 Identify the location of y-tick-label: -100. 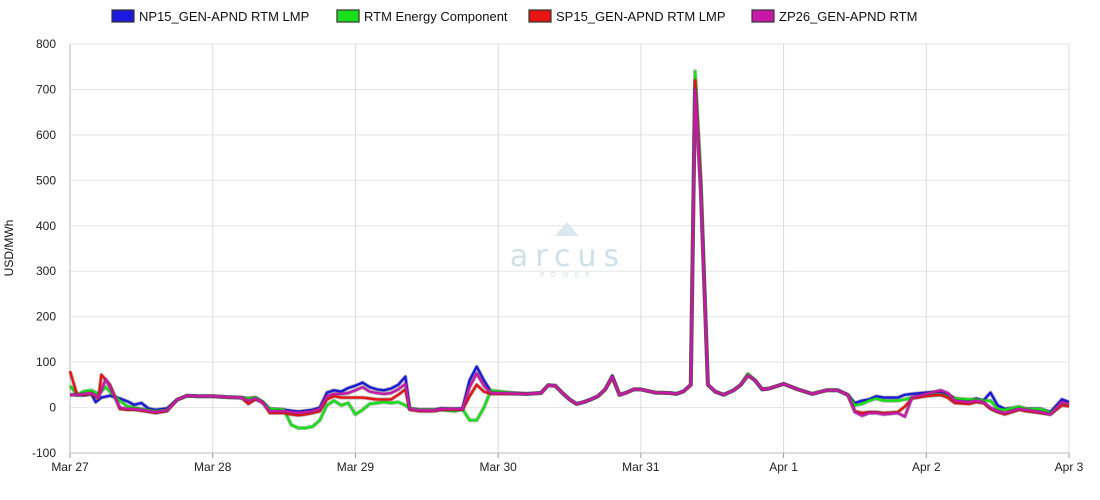
(44, 453).